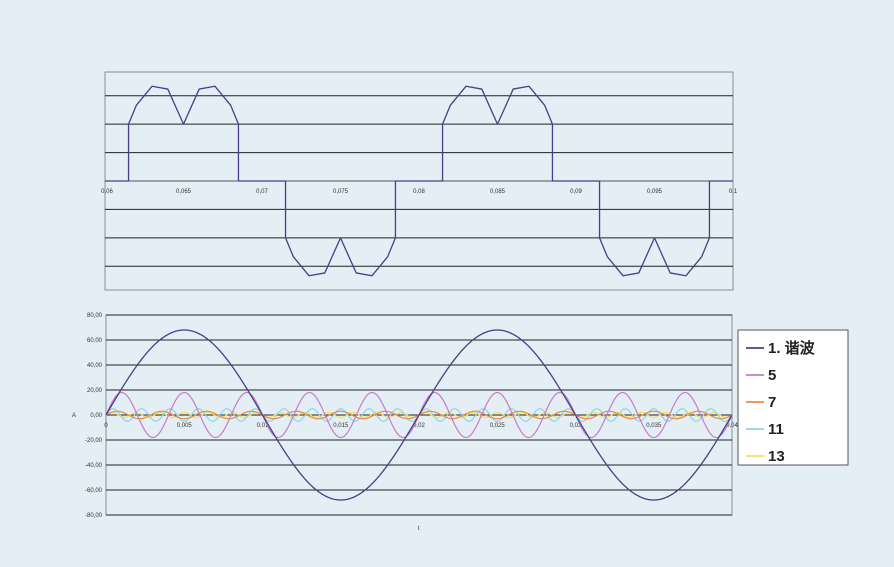 This screenshot has width=894, height=567. Describe the element at coordinates (341, 426) in the screenshot. I see `bottom-x-tick-label: 0,015` at that location.